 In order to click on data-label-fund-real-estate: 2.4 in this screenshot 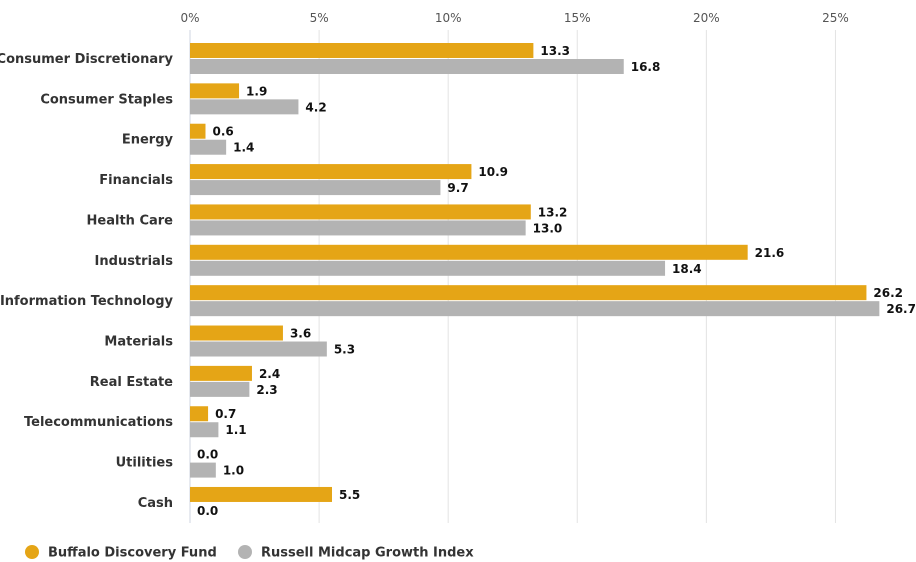, I will do `click(269, 374)`.